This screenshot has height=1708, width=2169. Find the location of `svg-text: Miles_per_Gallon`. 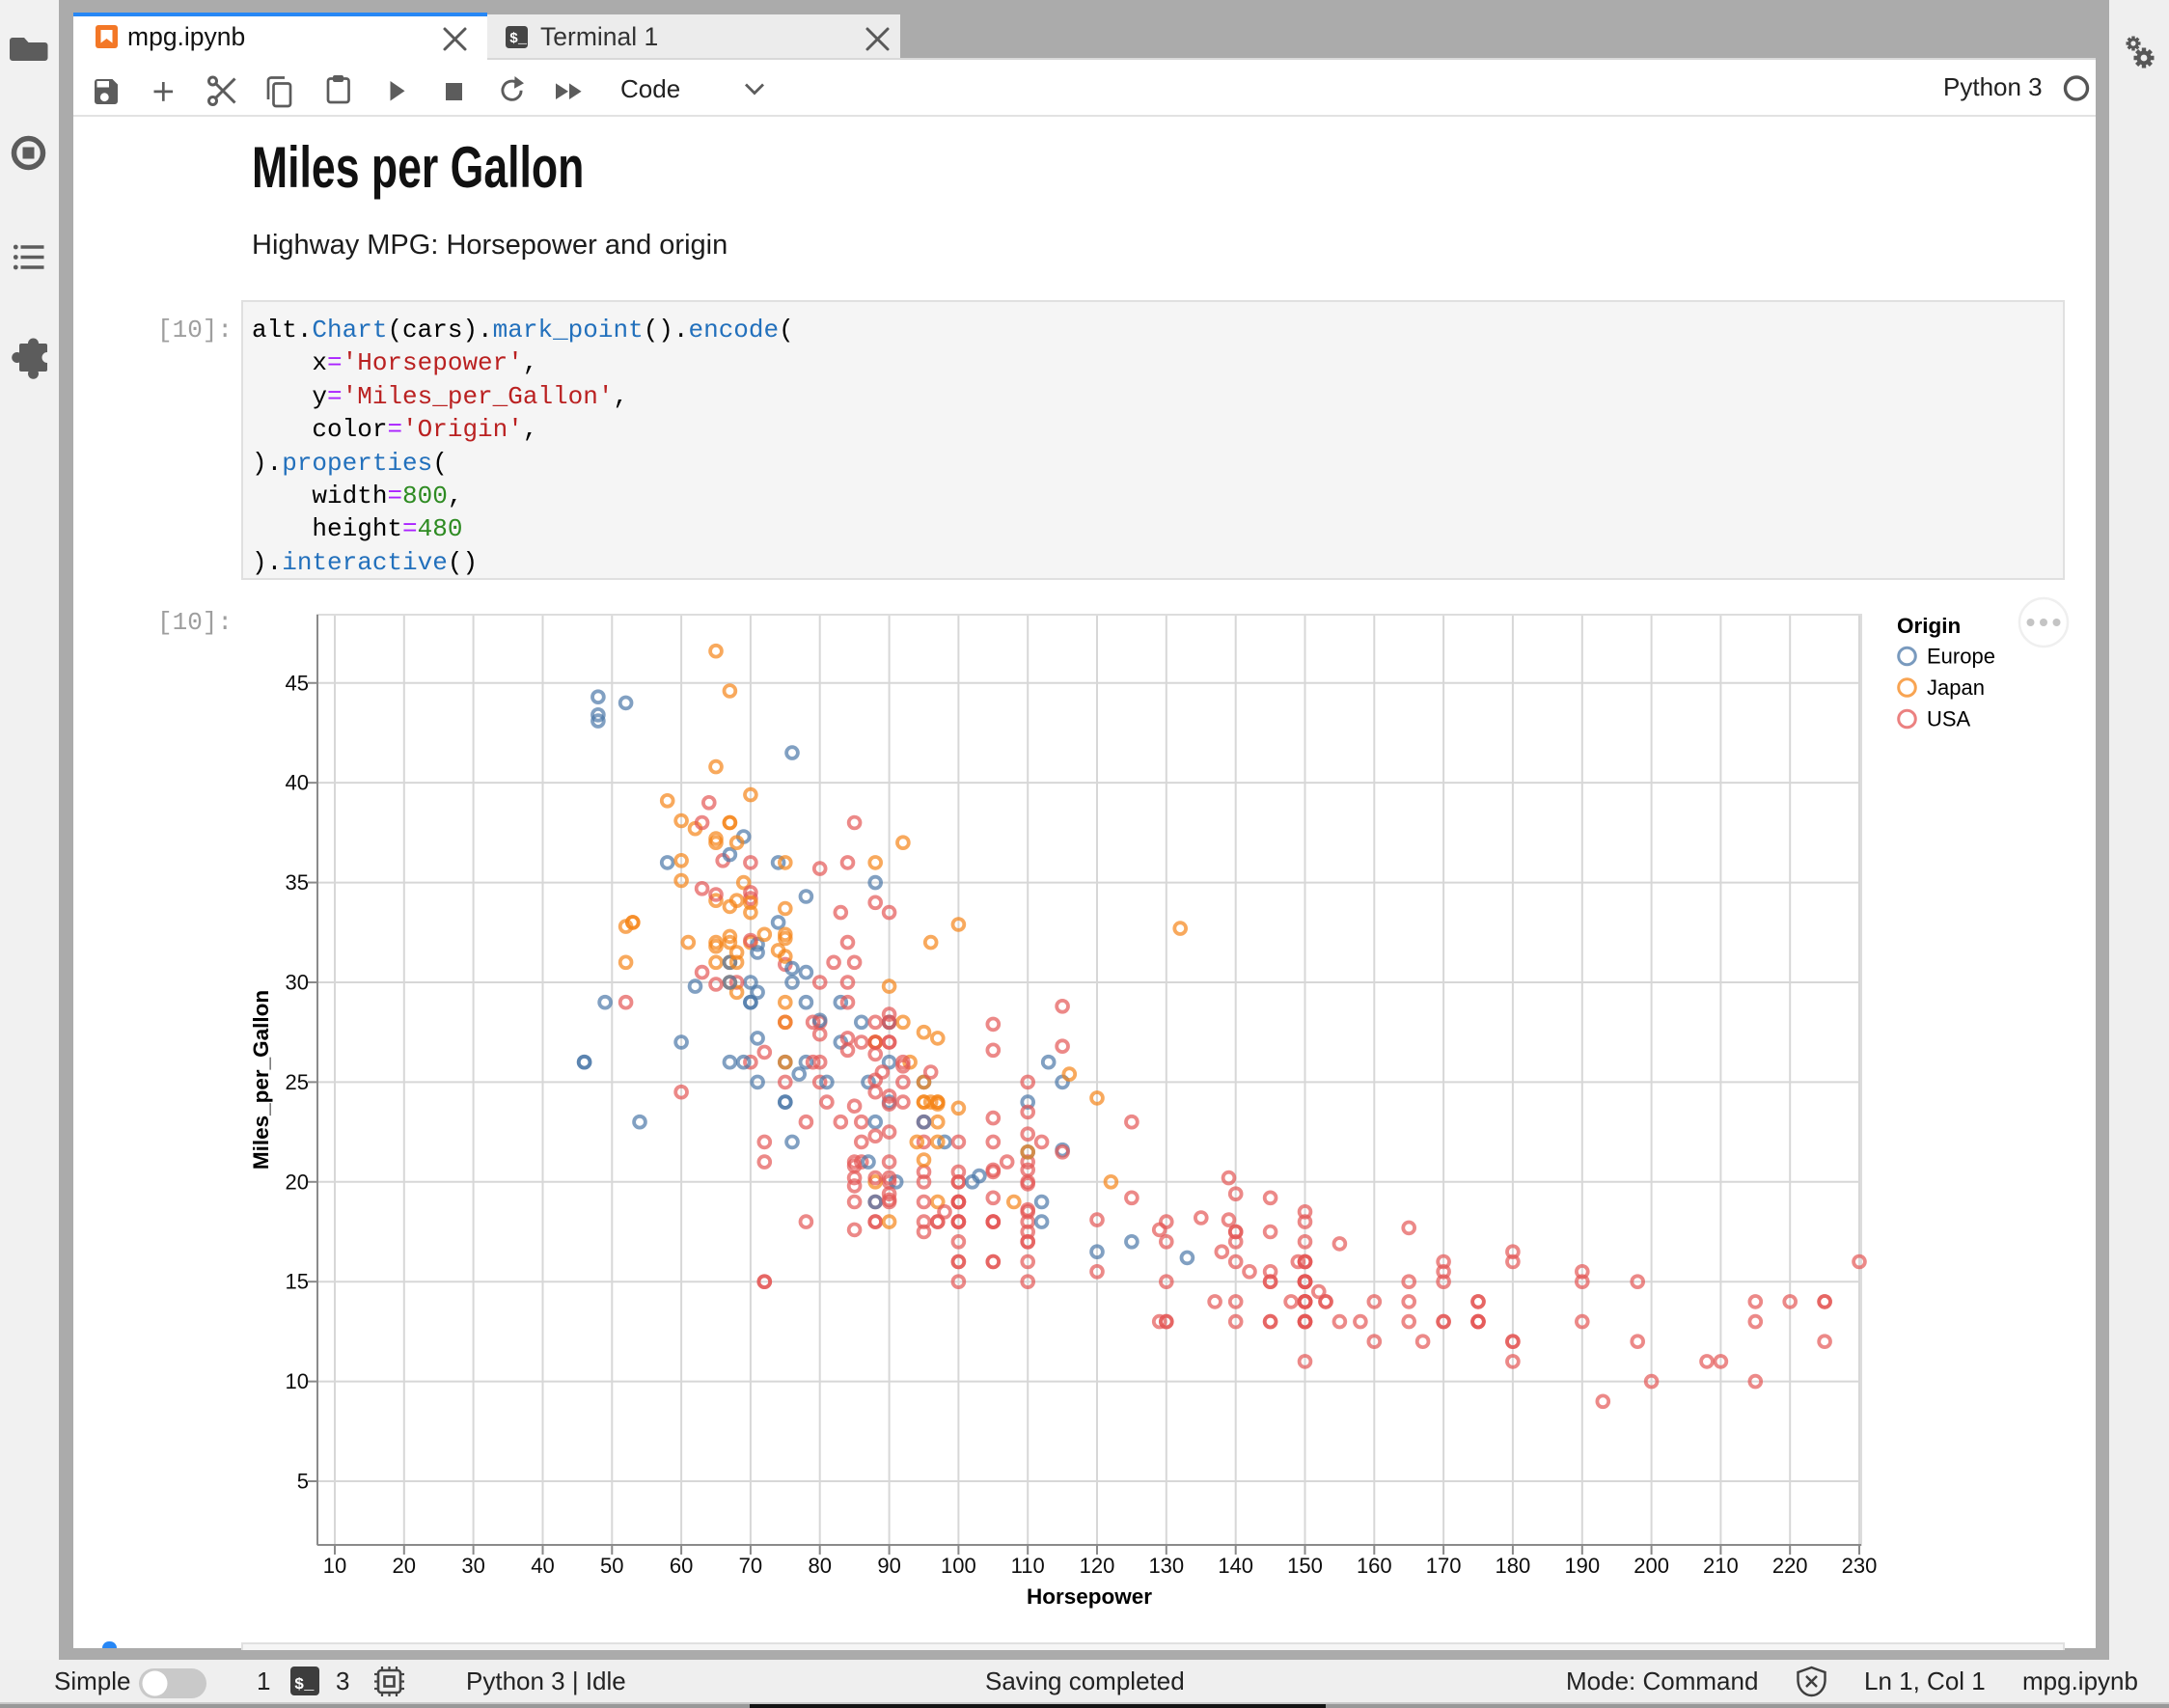

svg-text: Miles_per_Gallon is located at coordinates (261, 1080).